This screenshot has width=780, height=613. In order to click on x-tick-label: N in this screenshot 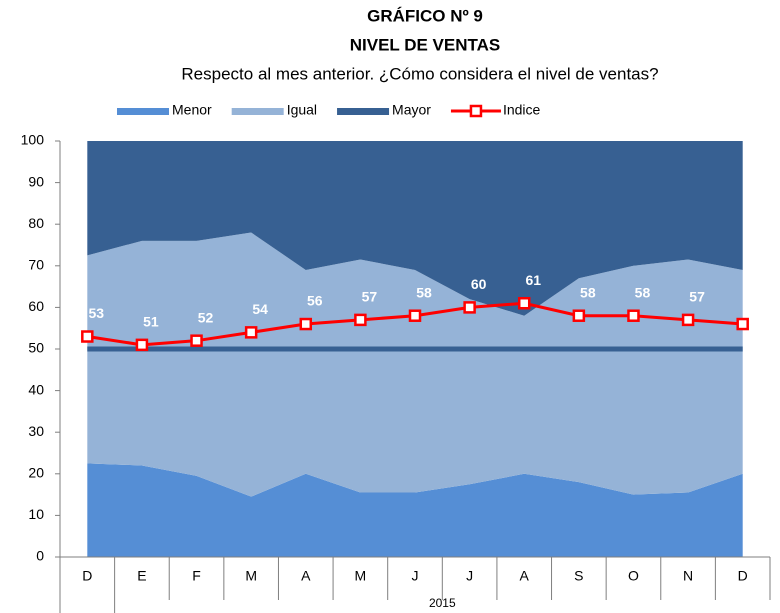, I will do `click(688, 576)`.